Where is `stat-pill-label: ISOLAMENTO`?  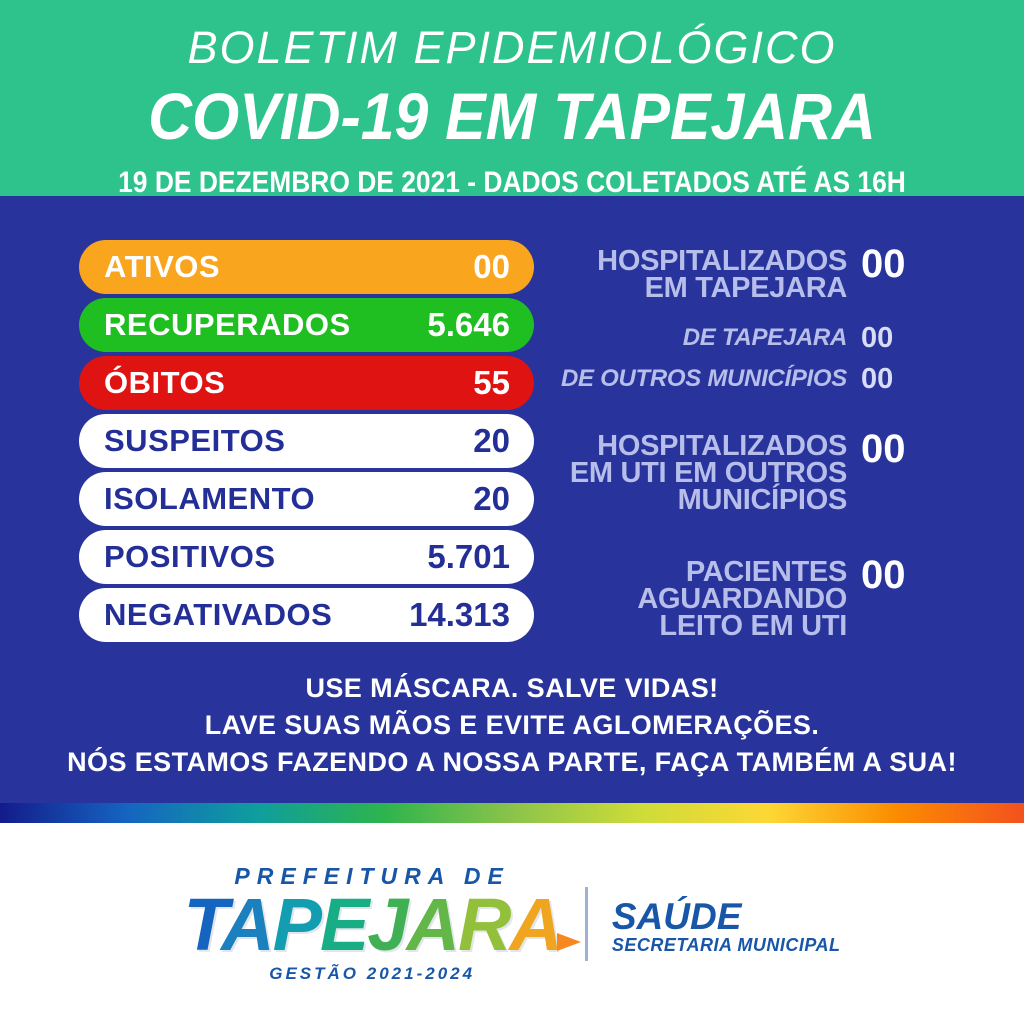
stat-pill-label: ISOLAMENTO is located at coordinates (210, 498).